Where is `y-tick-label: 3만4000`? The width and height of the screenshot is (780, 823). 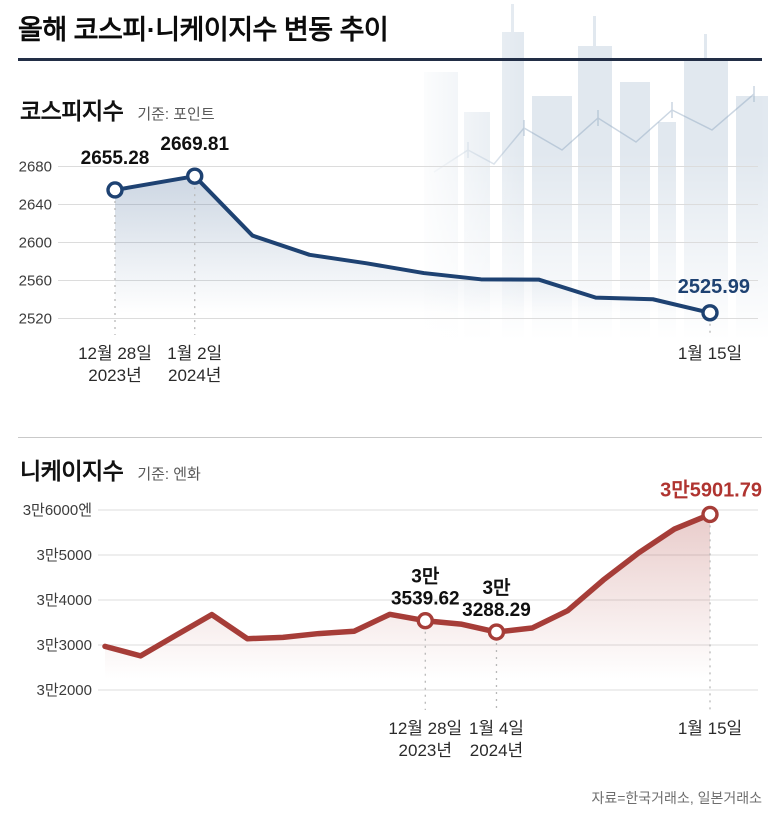
y-tick-label: 3만4000 is located at coordinates (64, 600).